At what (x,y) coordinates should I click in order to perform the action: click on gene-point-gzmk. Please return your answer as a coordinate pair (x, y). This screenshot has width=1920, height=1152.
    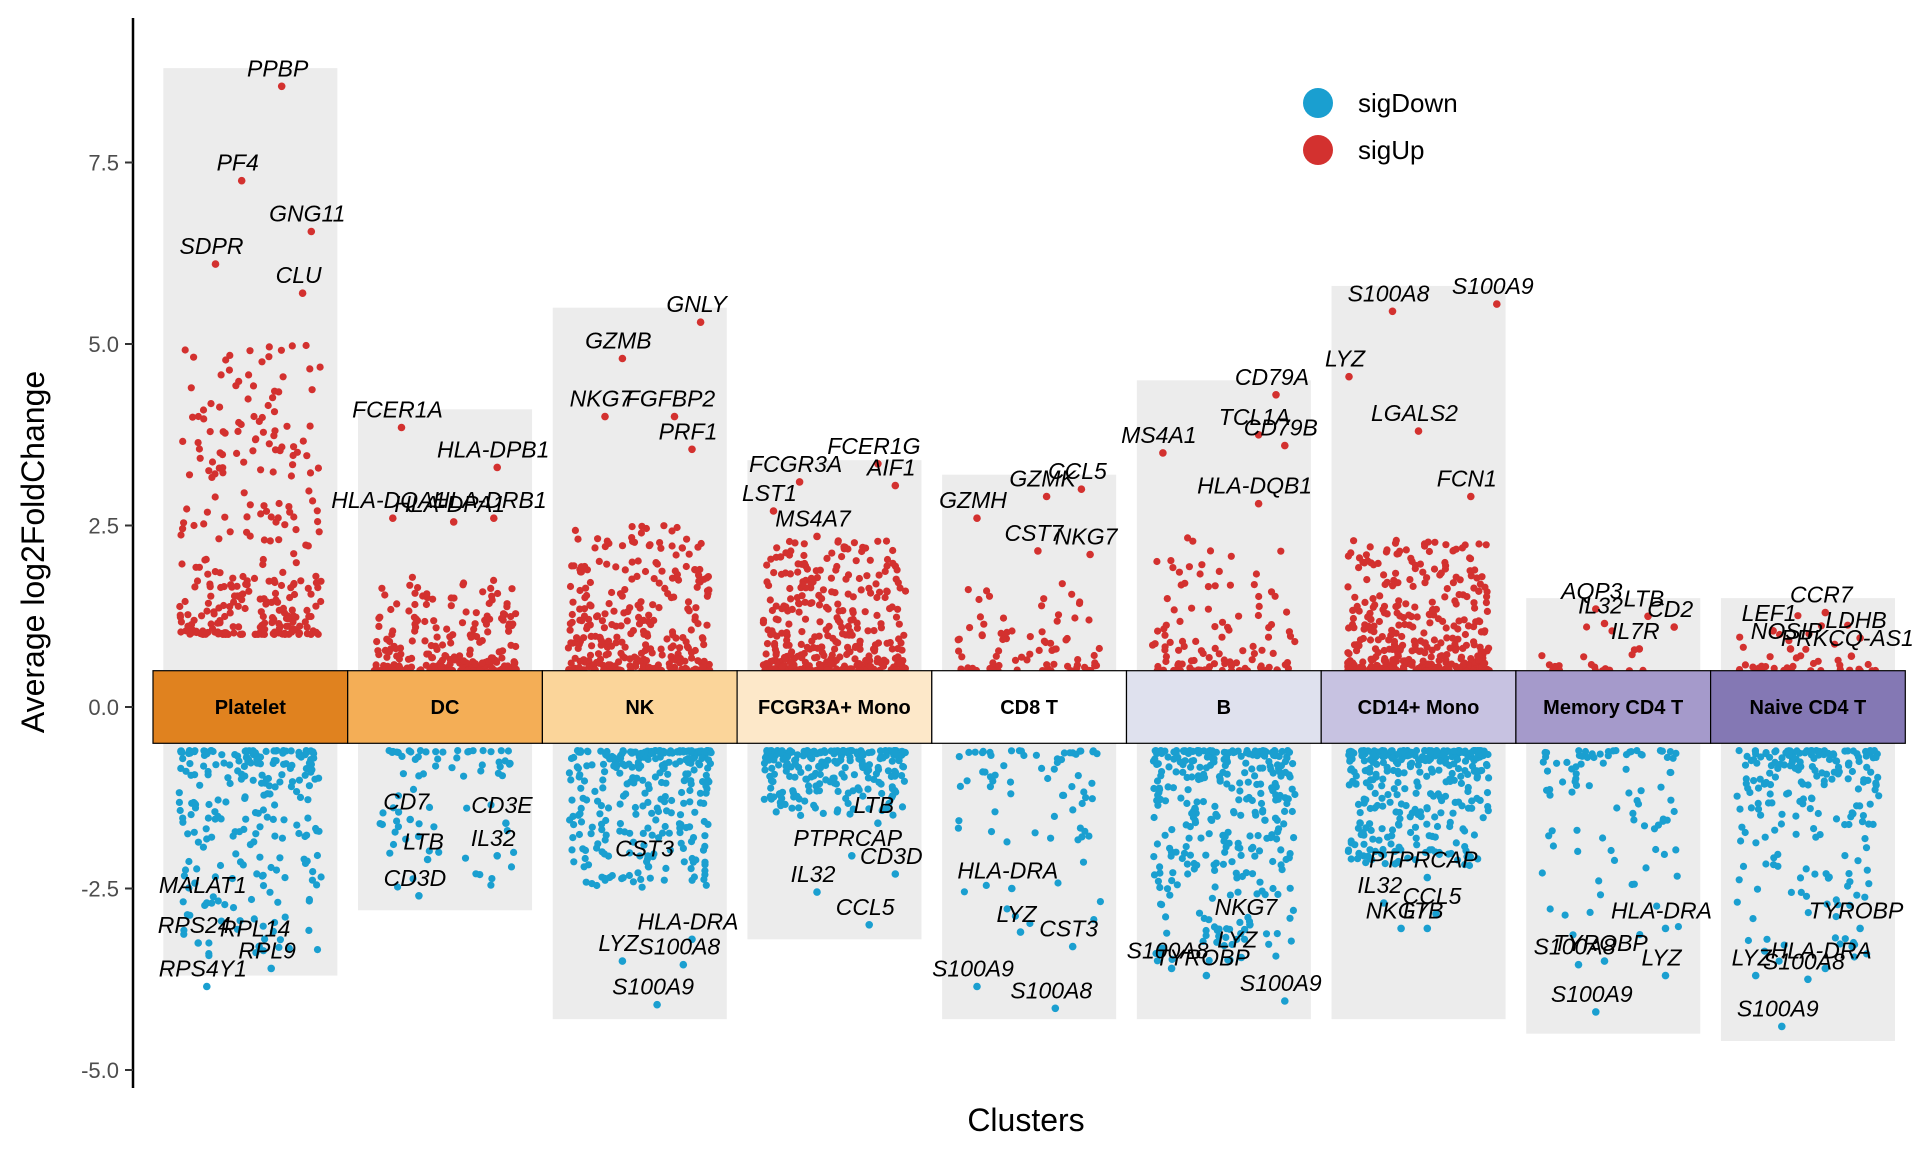
    Looking at the image, I should click on (1046, 496).